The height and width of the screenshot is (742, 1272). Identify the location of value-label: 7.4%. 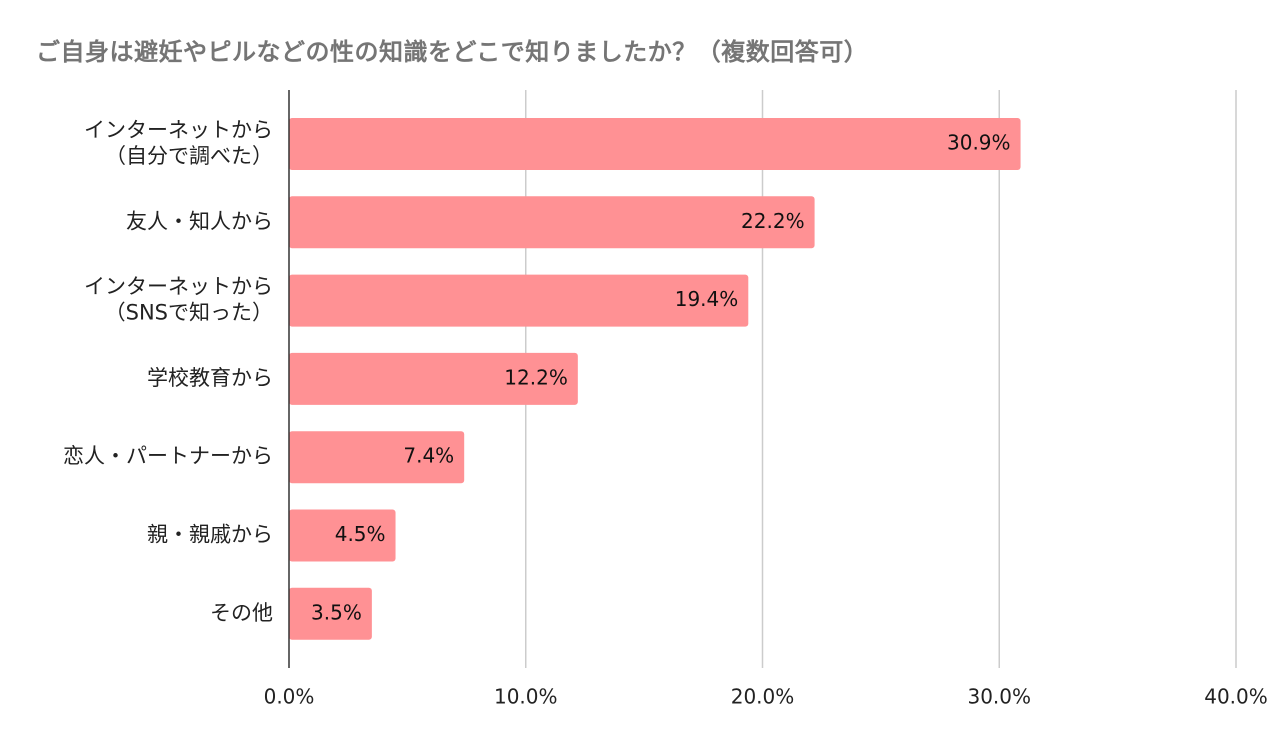
(428, 456).